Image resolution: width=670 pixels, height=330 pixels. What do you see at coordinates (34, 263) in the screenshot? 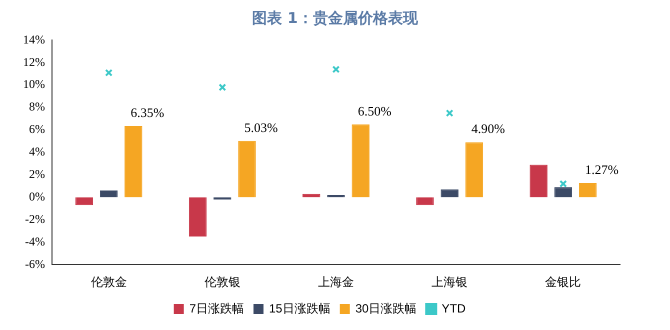
I see `y-tick-label: -6%` at bounding box center [34, 263].